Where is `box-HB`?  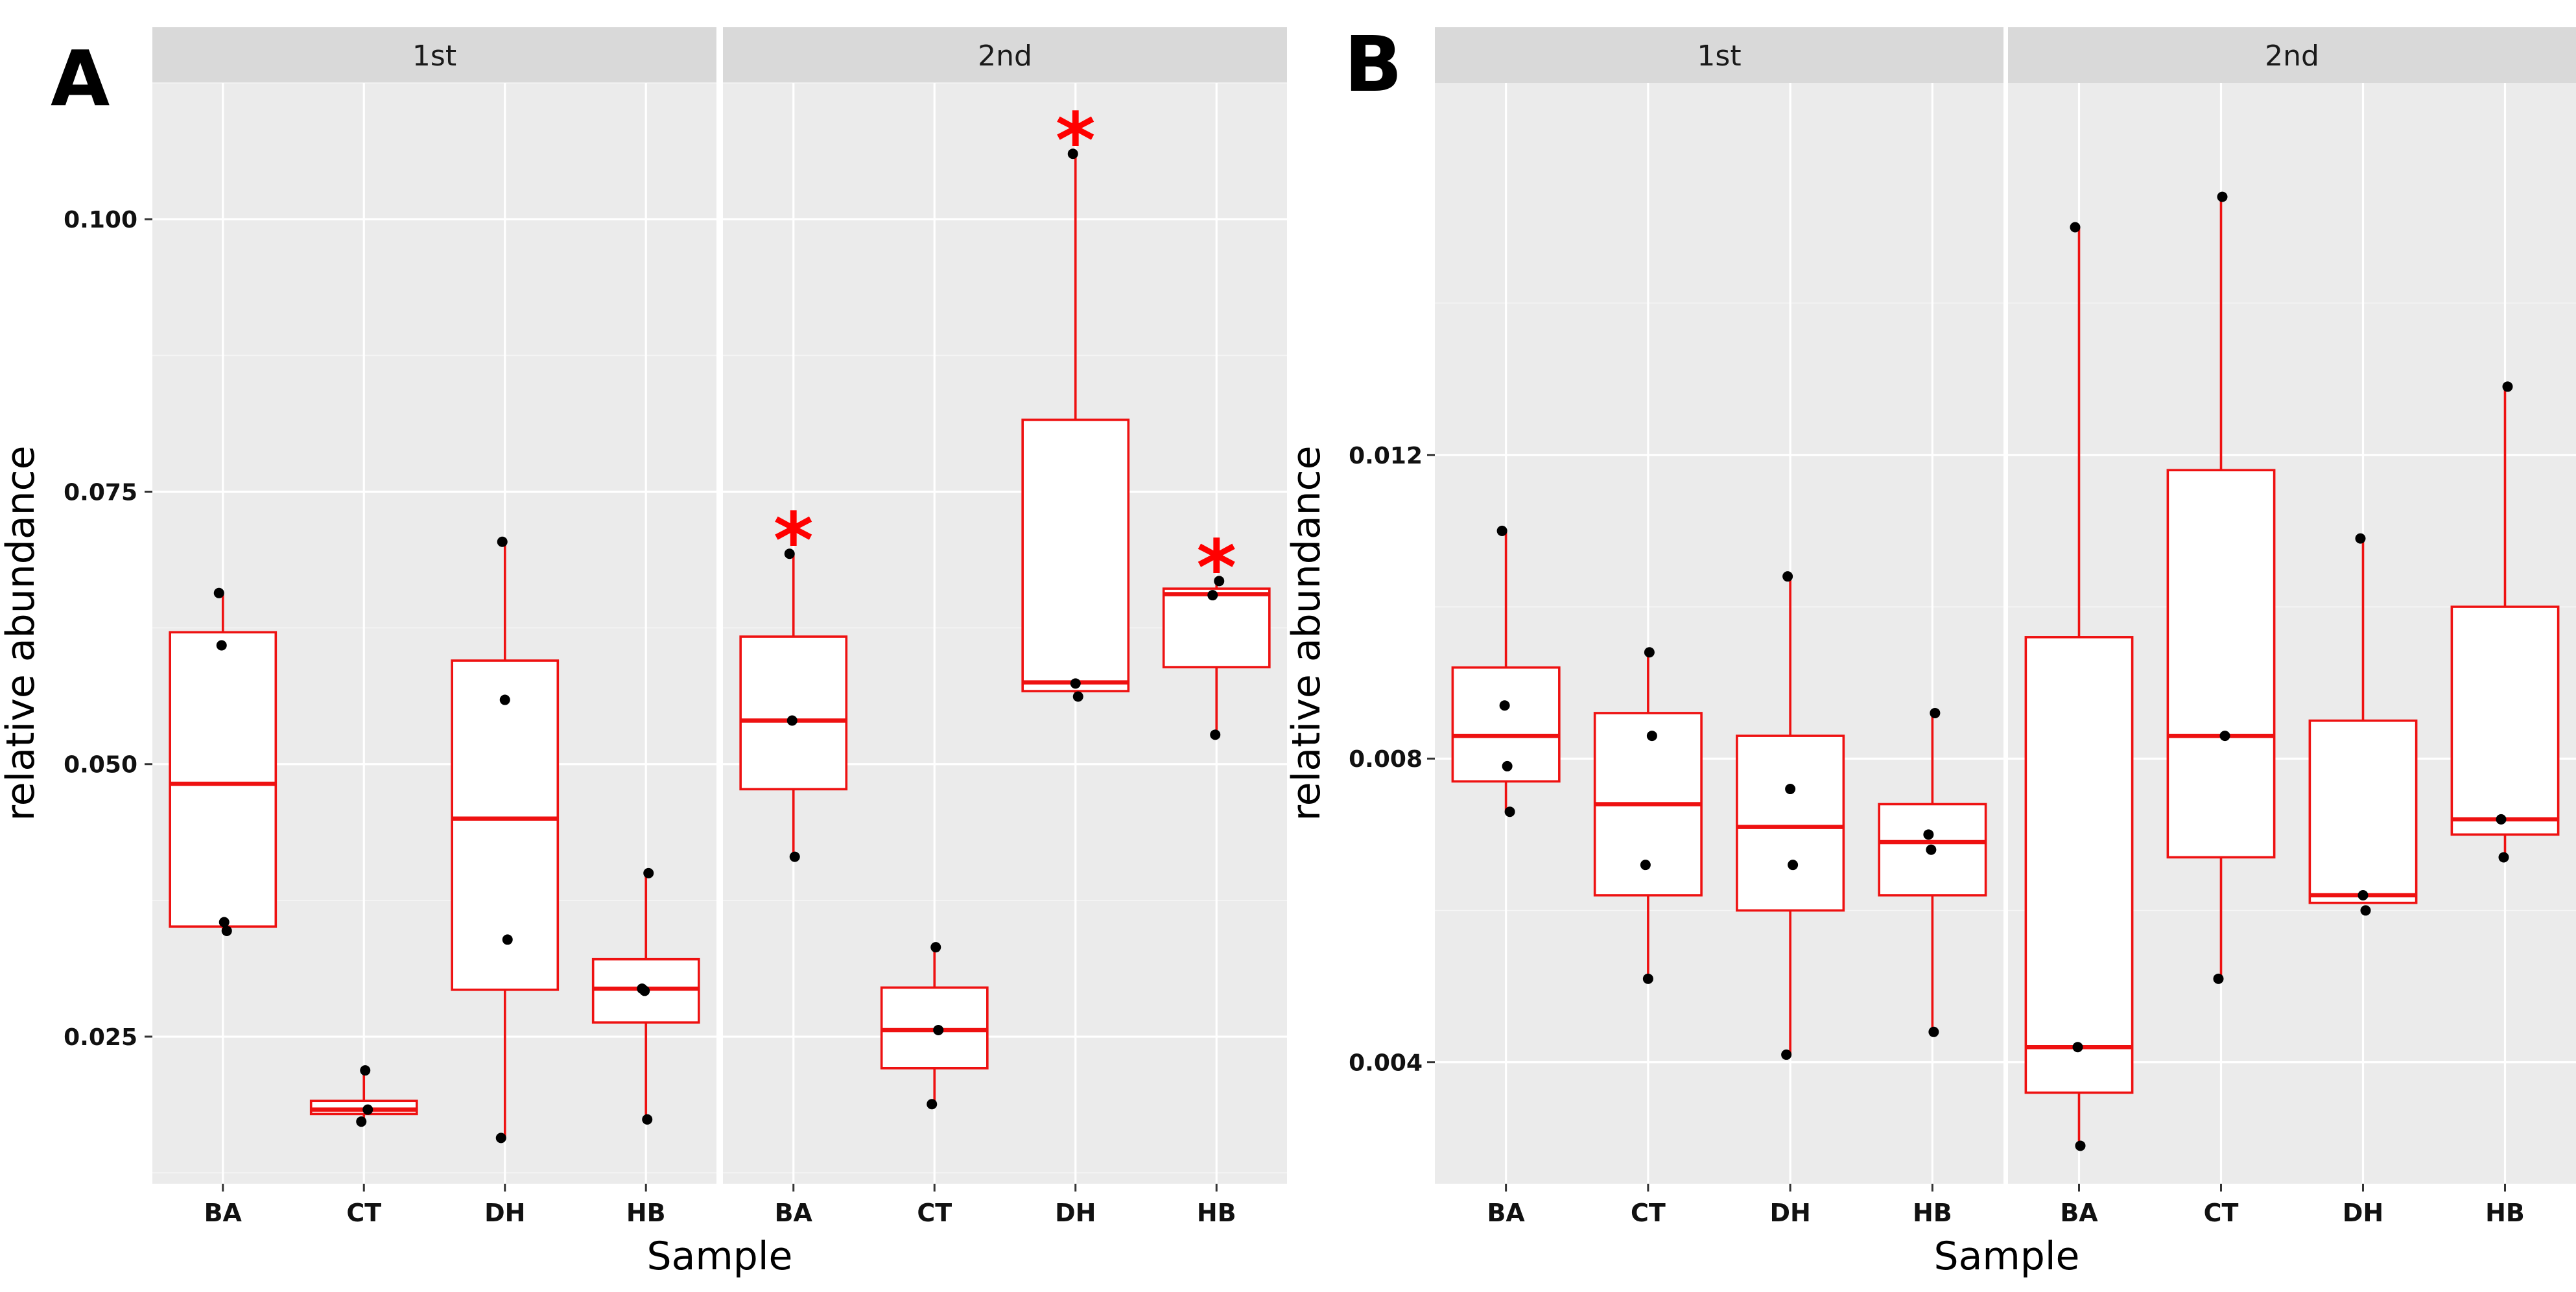 box-HB is located at coordinates (1933, 872).